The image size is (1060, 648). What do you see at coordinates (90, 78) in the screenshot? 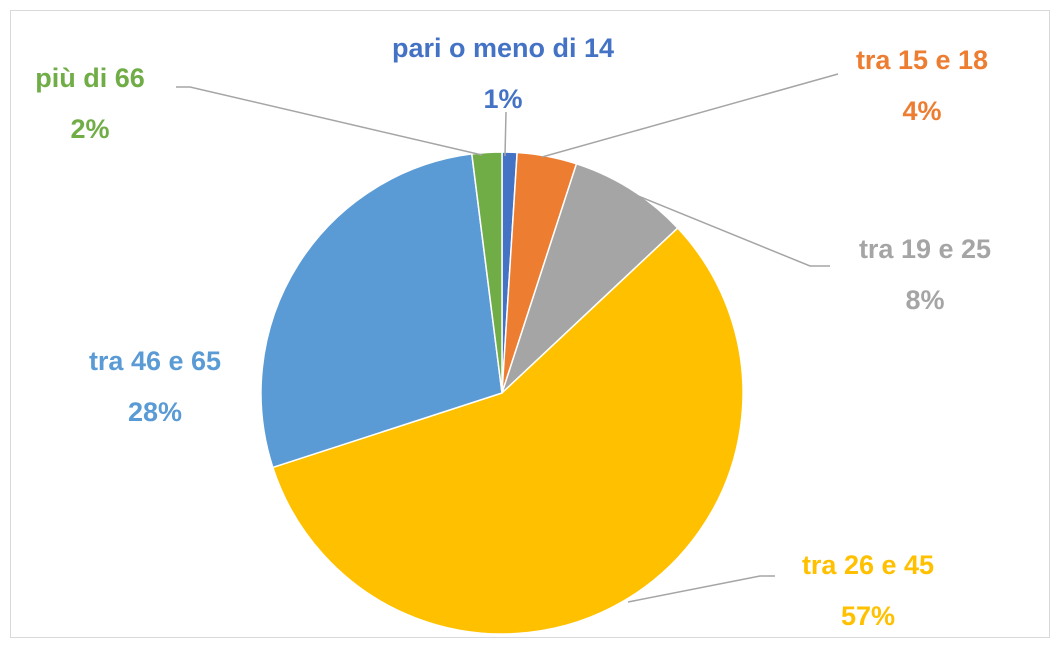
I see `category-label: più di 66` at bounding box center [90, 78].